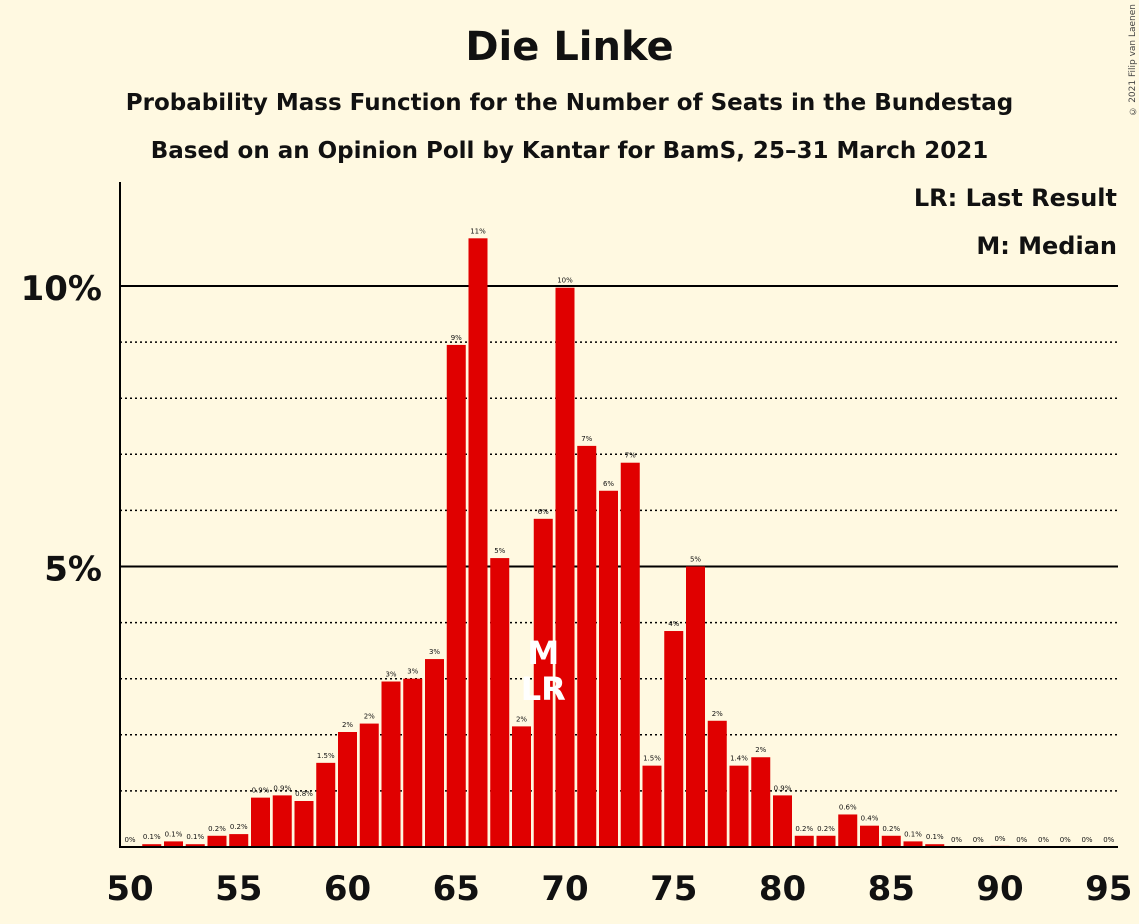  Describe the element at coordinates (73, 570) in the screenshot. I see `y-tick-label: 5%` at that location.